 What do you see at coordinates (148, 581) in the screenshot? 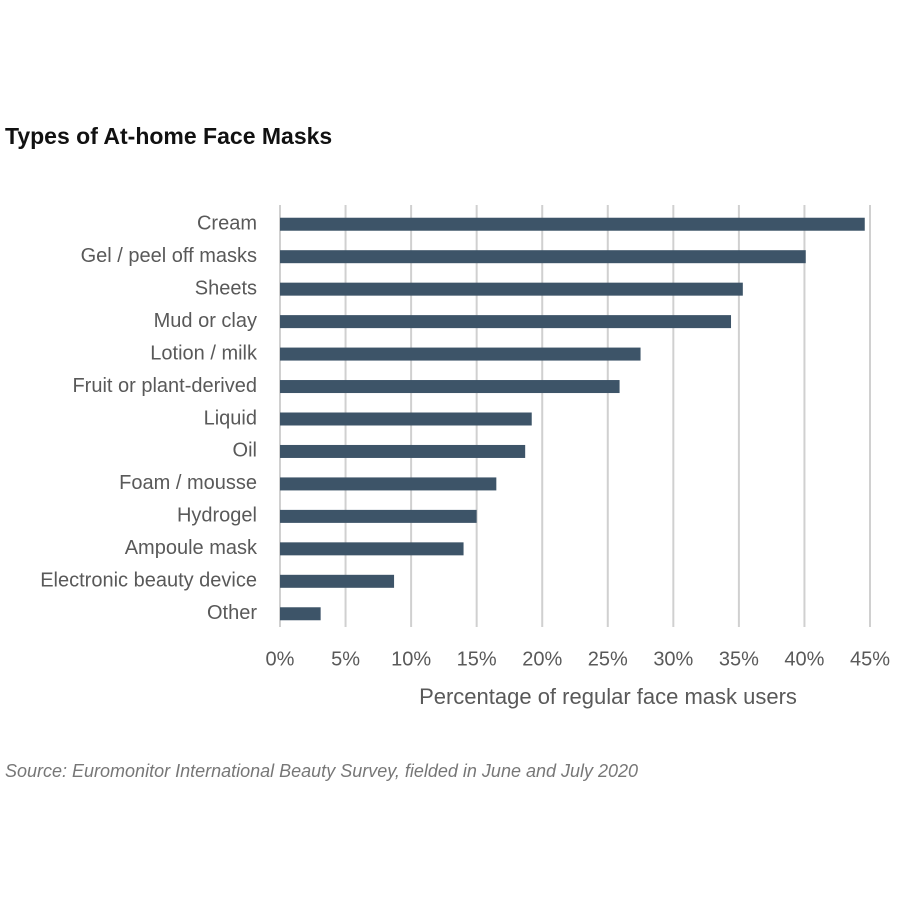
I see `y-tick-label: Electronic beauty device` at bounding box center [148, 581].